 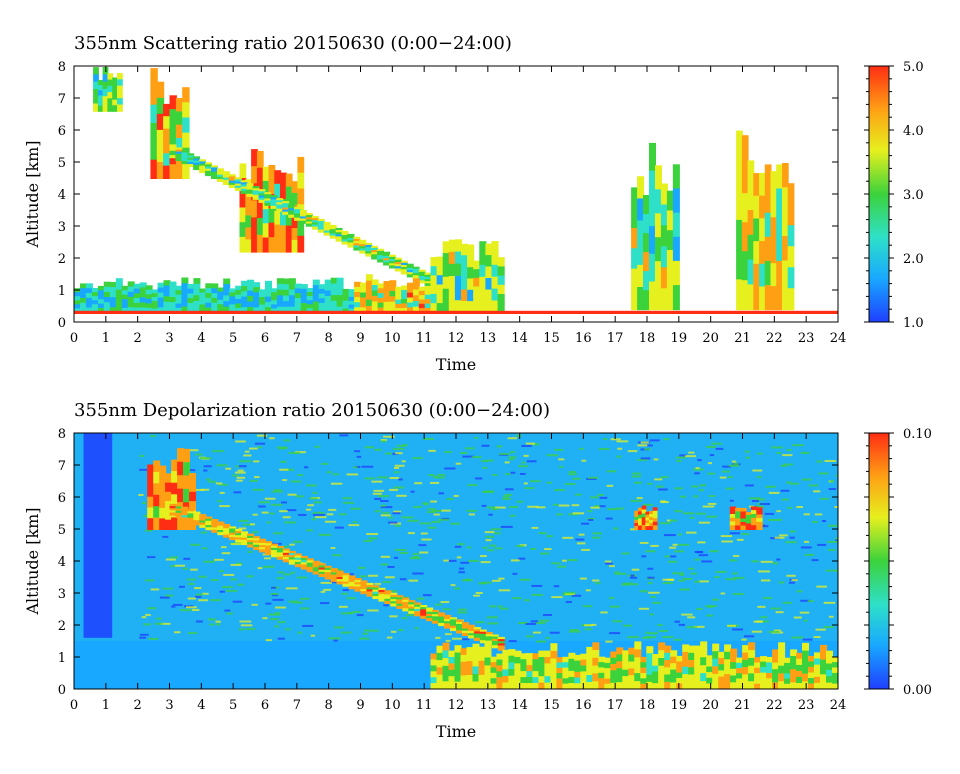 I want to click on scattering-cb-label-2: 2.0, so click(x=913, y=259).